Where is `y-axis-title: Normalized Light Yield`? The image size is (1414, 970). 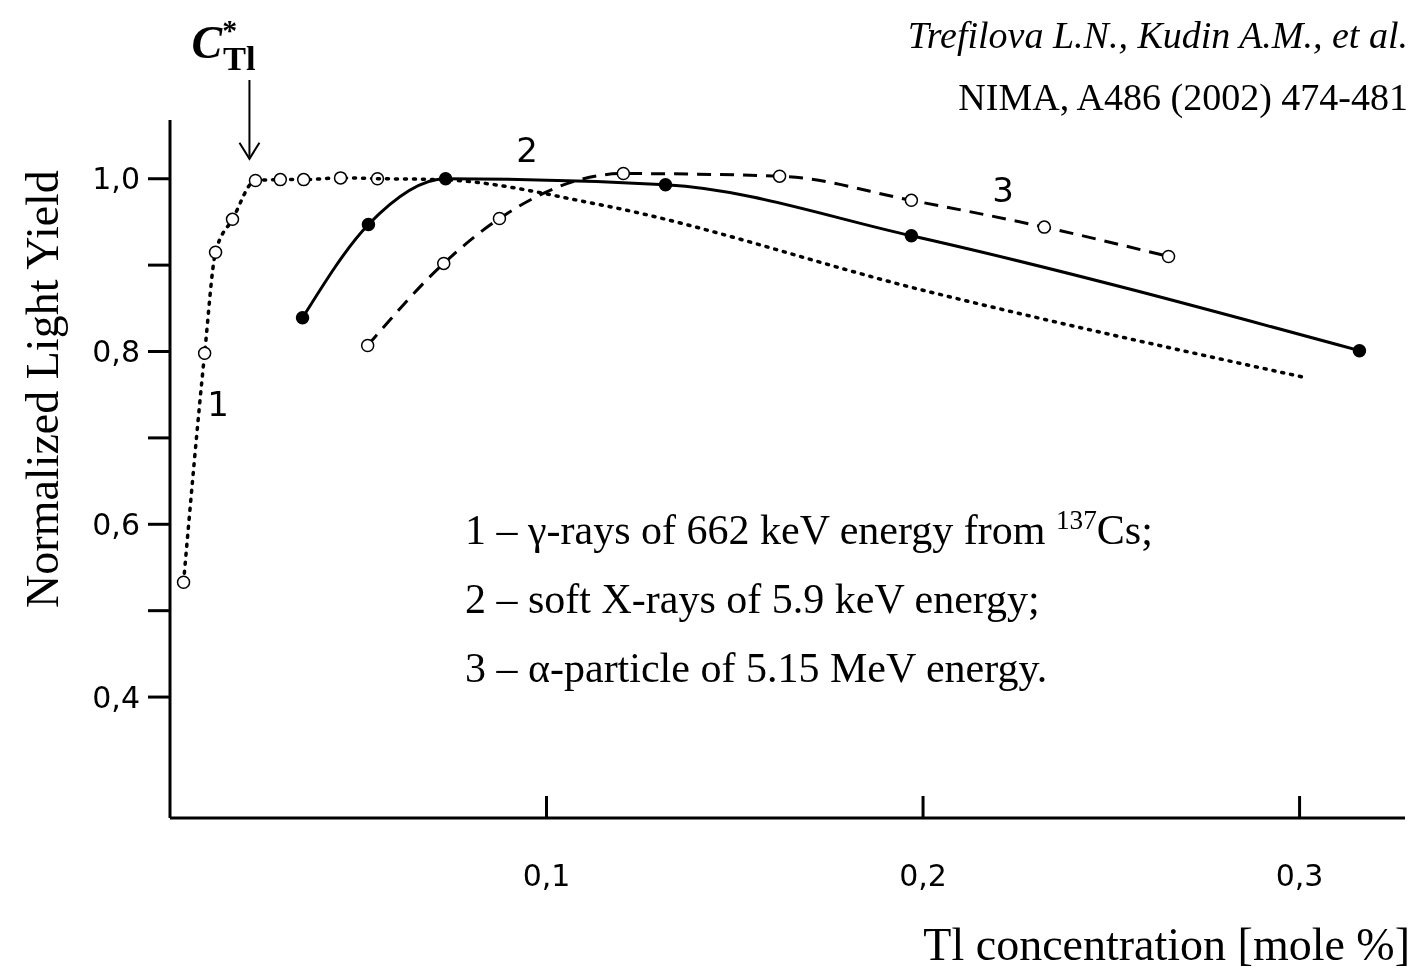 y-axis-title: Normalized Light Yield is located at coordinates (42, 389).